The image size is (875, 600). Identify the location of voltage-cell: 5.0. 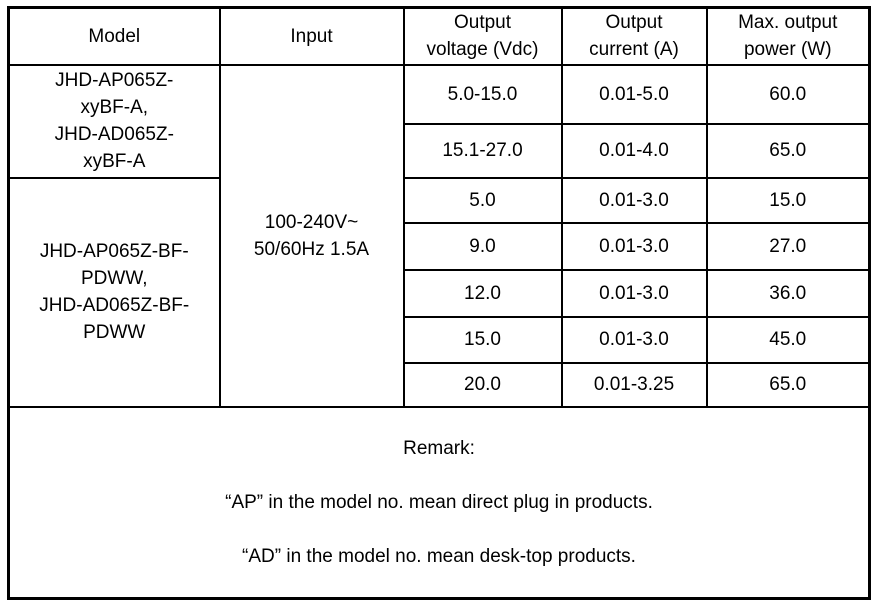
(482, 200).